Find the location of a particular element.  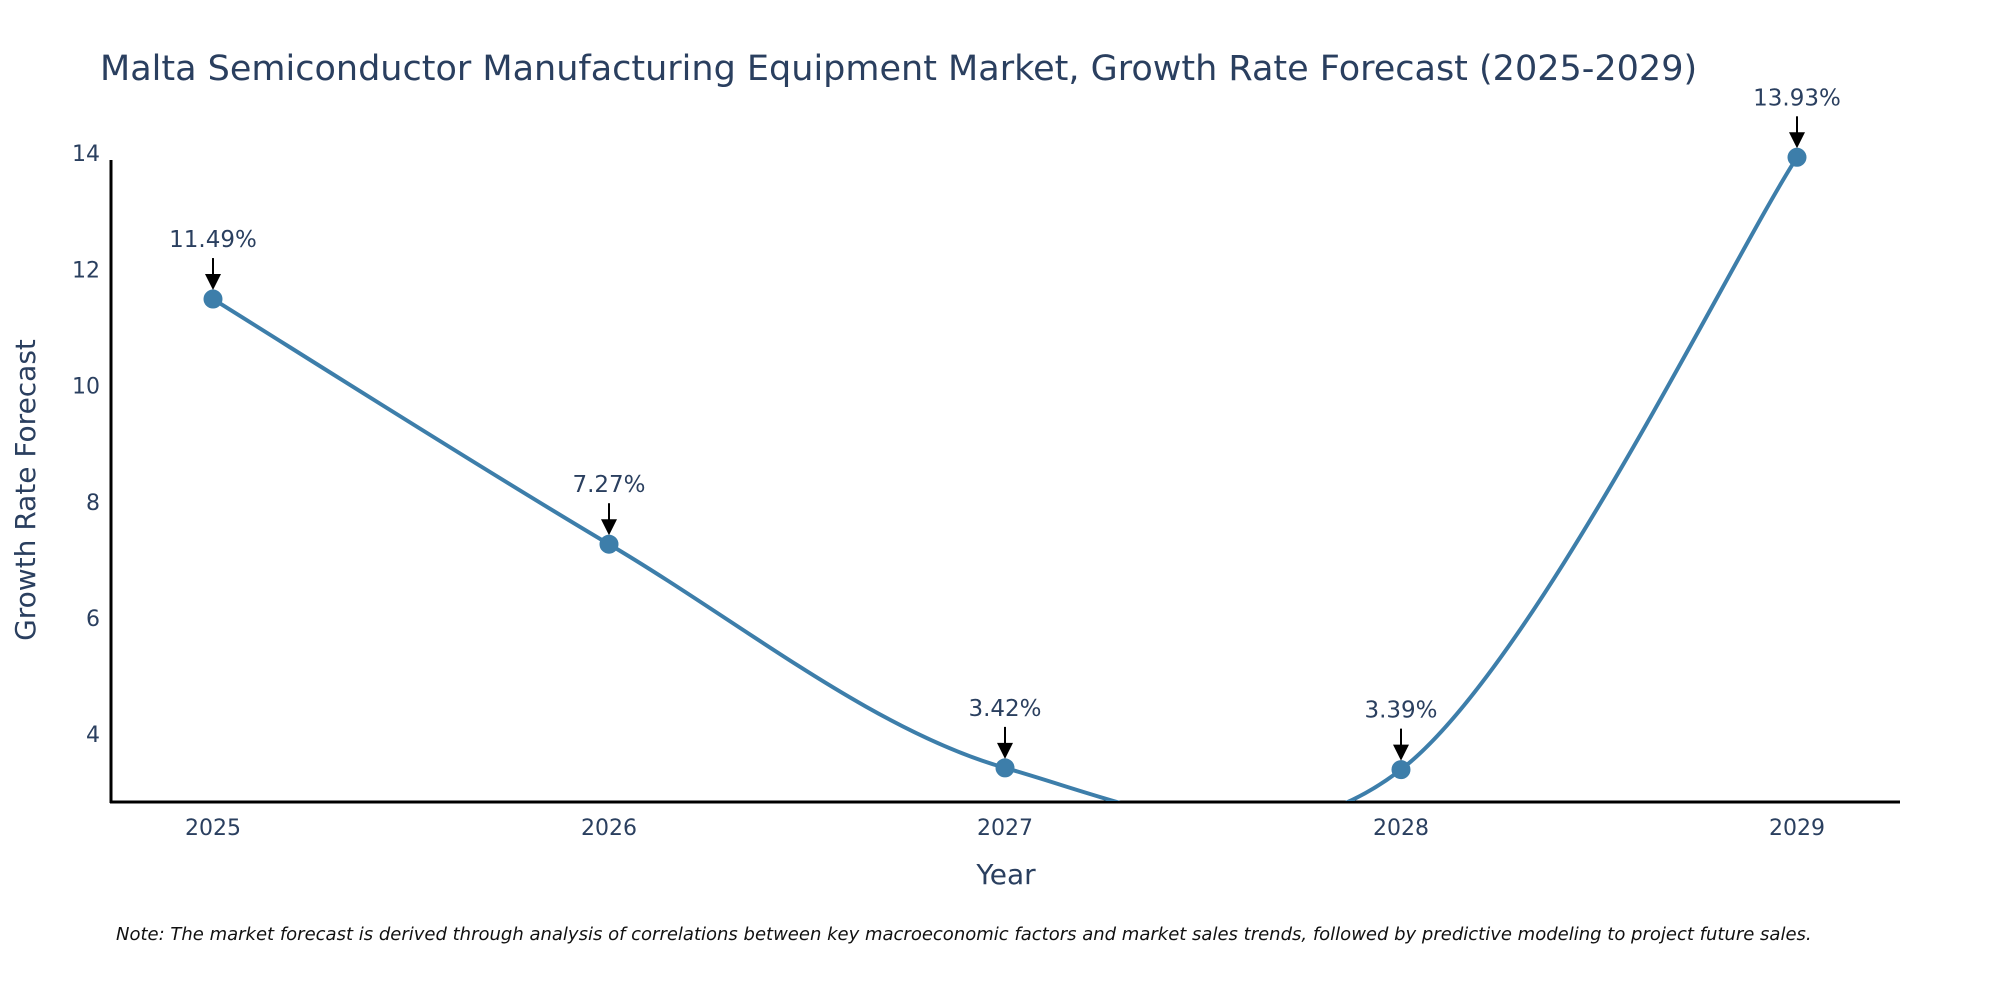

data-label: 13.93% is located at coordinates (1797, 98).